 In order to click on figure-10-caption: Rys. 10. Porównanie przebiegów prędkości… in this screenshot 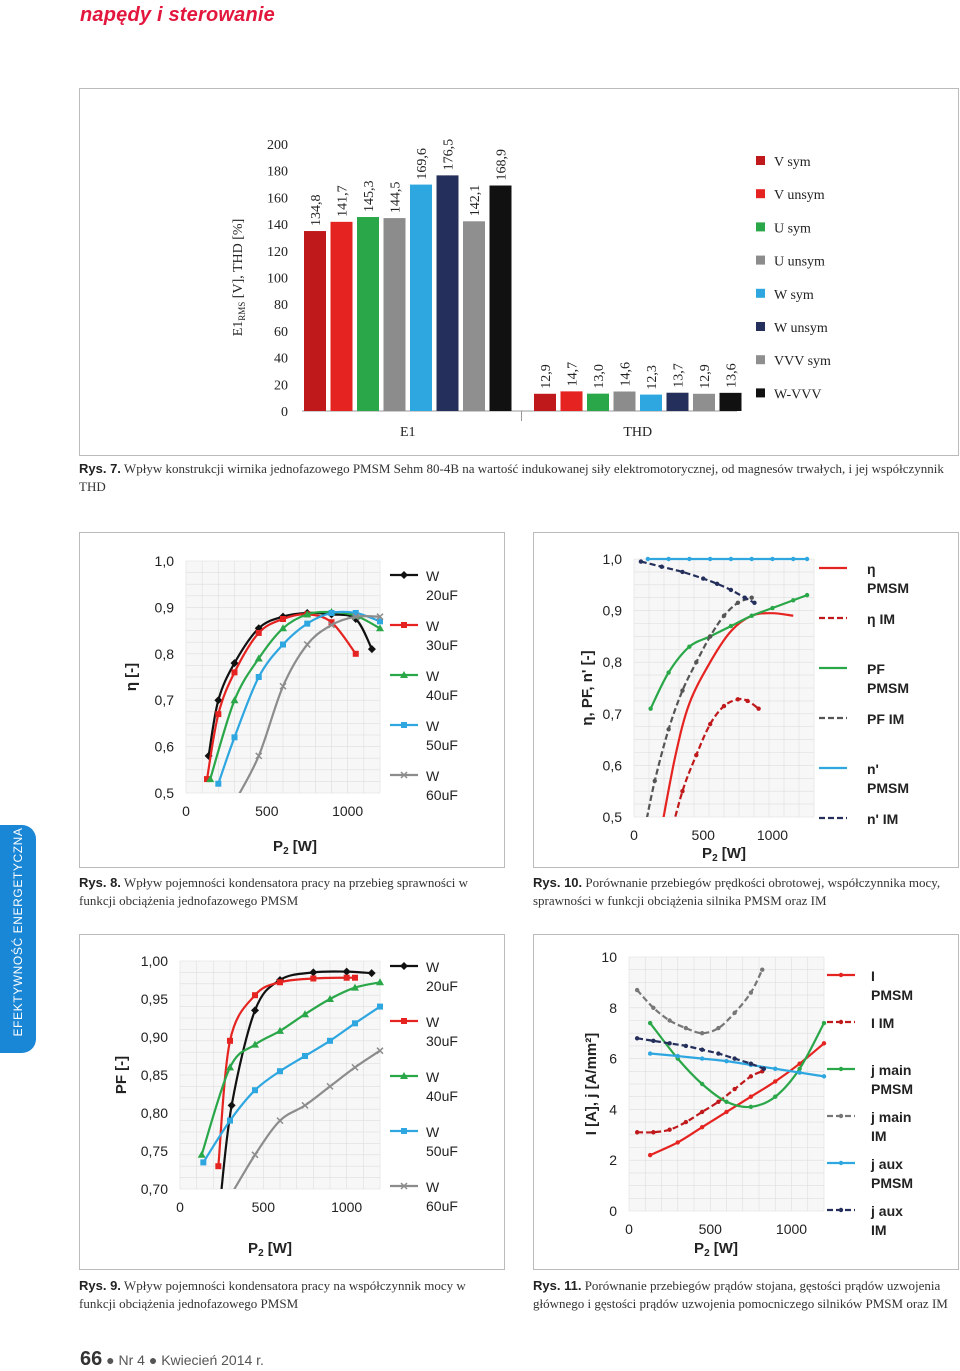, I will do `click(745, 892)`.